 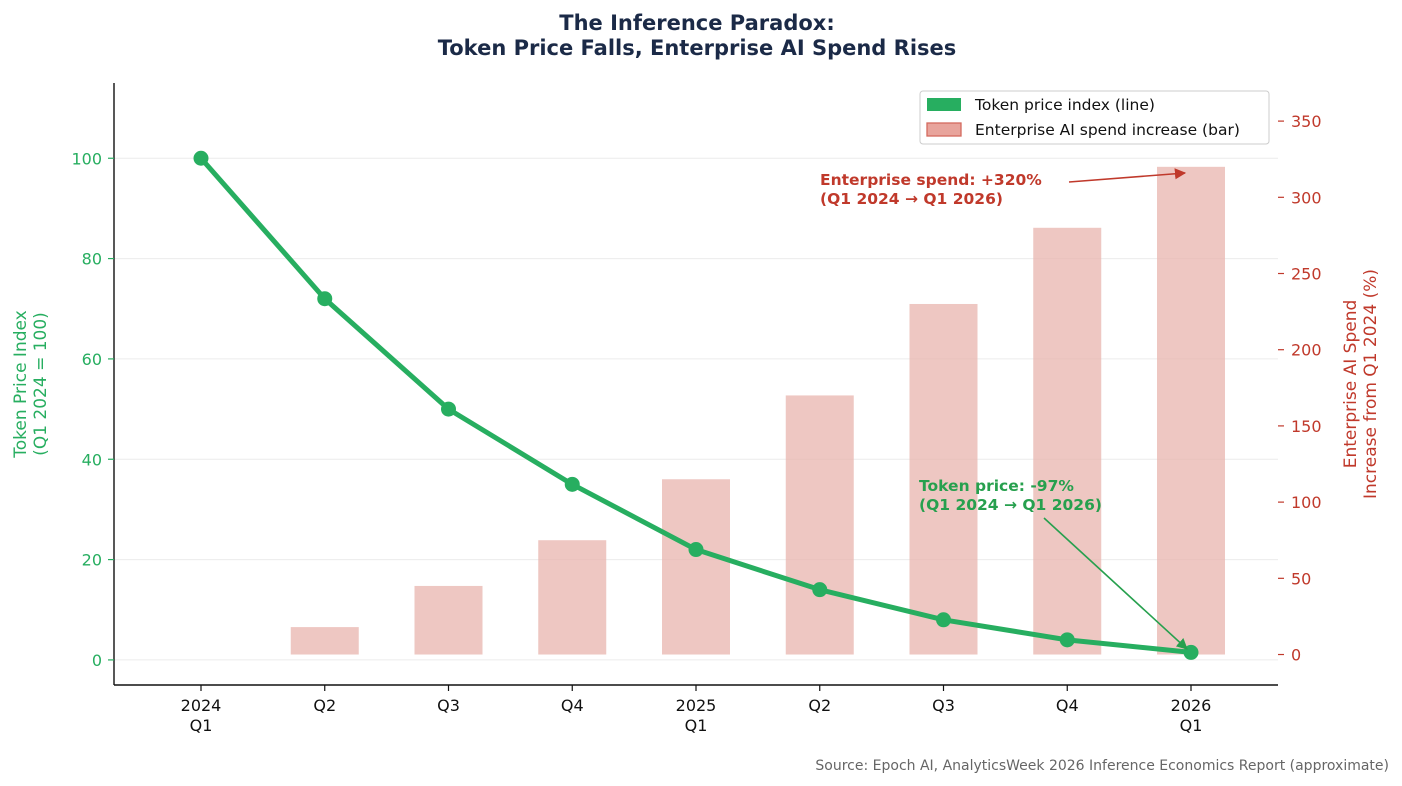 I want to click on x-tick-label-3: Q4, so click(x=572, y=705).